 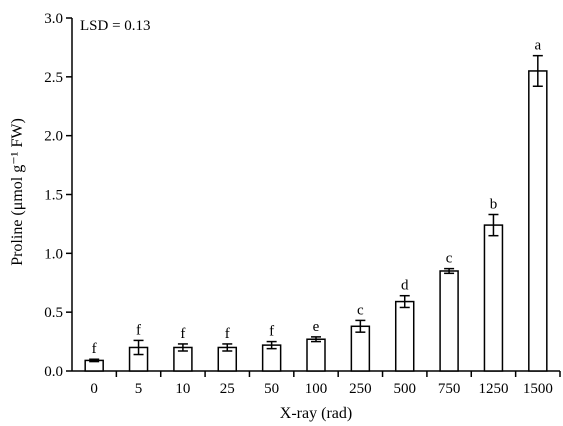 What do you see at coordinates (227, 389) in the screenshot?
I see `x-tick-label: 25` at bounding box center [227, 389].